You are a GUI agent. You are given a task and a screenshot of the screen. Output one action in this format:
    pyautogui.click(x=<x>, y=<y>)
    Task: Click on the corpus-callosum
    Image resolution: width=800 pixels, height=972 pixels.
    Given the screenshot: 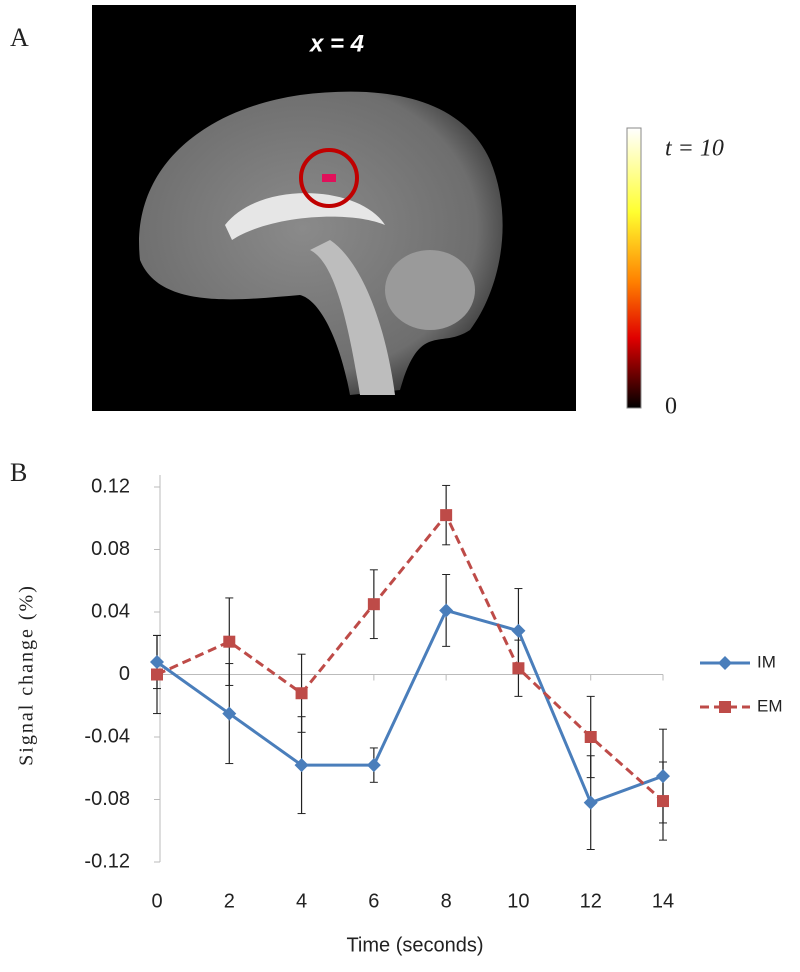 What is the action you would take?
    pyautogui.click(x=305, y=216)
    